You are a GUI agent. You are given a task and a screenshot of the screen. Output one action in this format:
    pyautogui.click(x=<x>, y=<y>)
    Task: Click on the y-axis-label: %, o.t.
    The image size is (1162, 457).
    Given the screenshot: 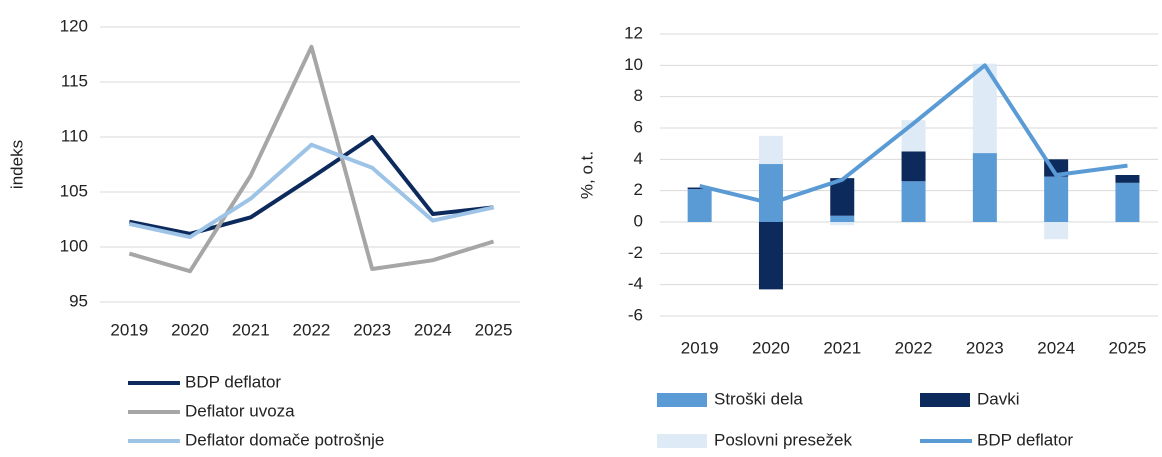 What is the action you would take?
    pyautogui.click(x=586, y=175)
    